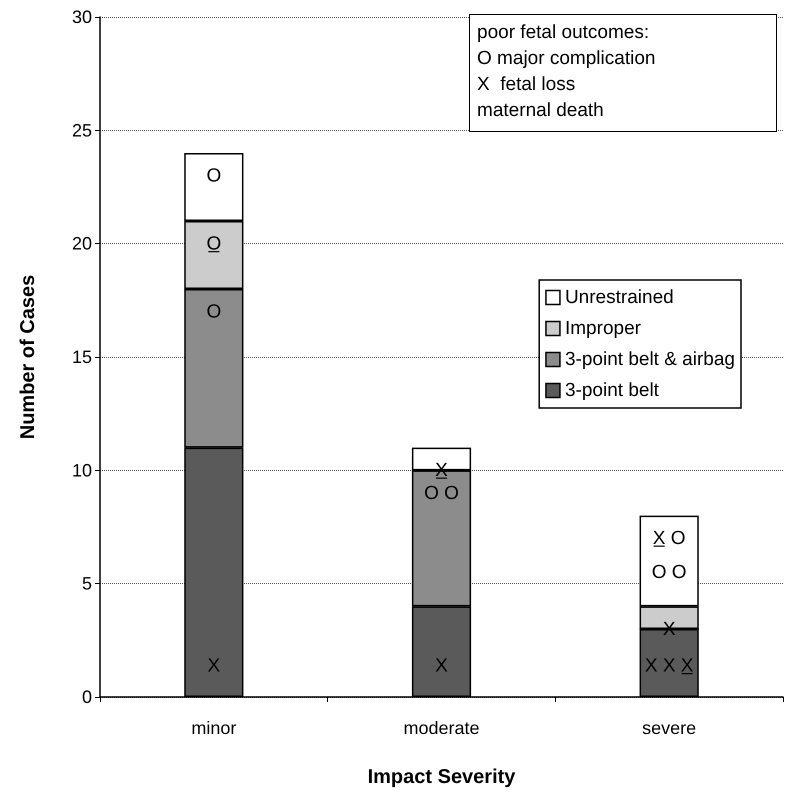 The height and width of the screenshot is (804, 791). What do you see at coordinates (541, 111) in the screenshot?
I see `annotation: maternal death` at bounding box center [541, 111].